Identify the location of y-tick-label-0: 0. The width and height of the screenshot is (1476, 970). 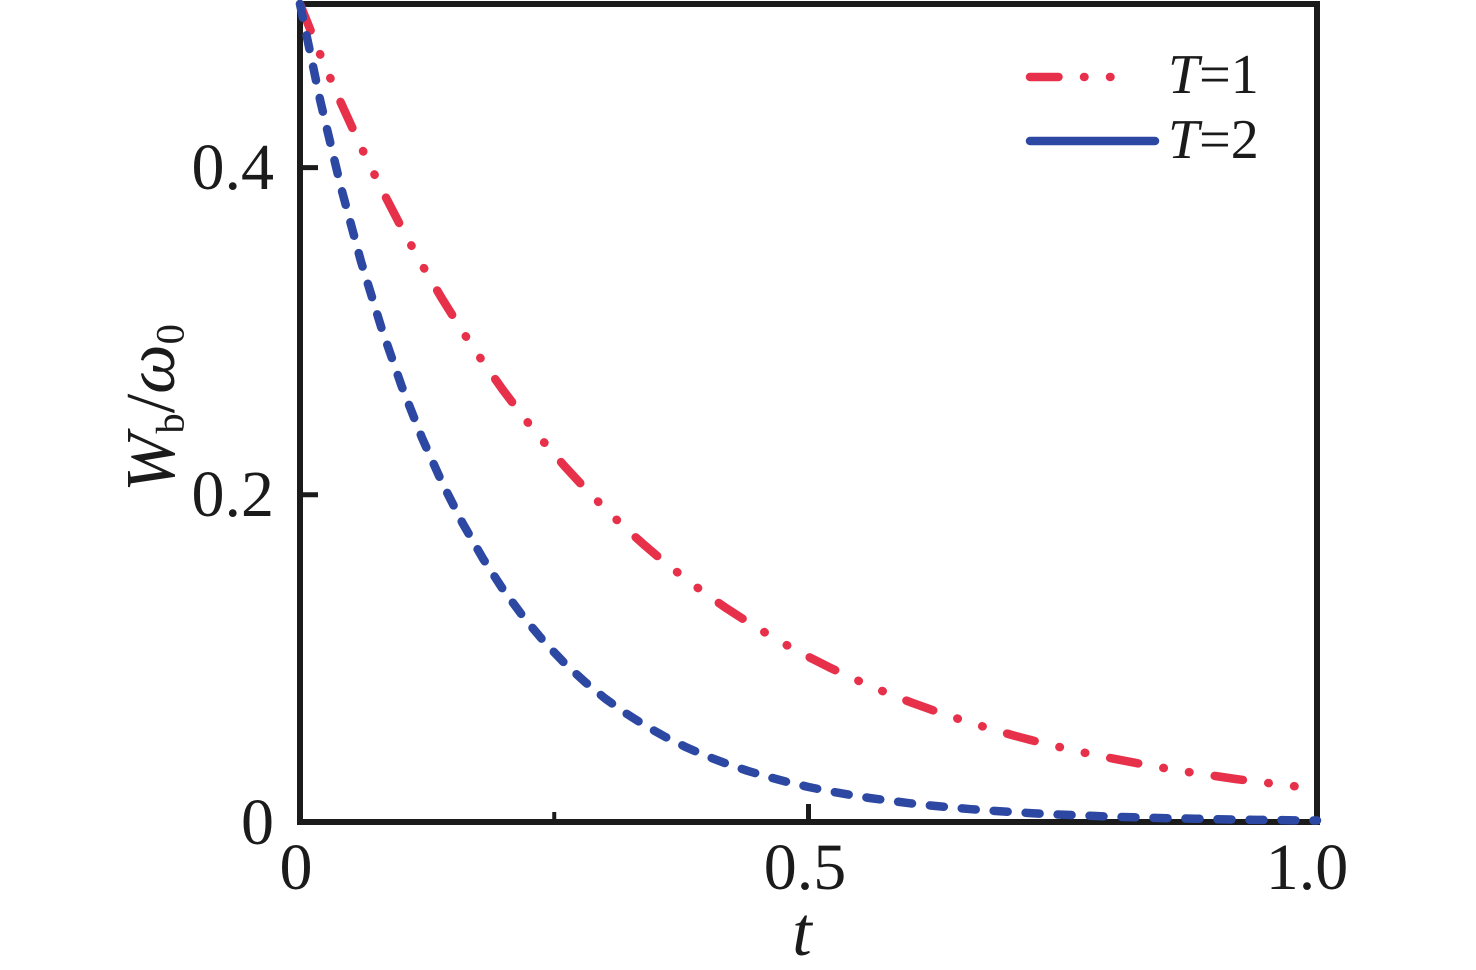
(257, 822).